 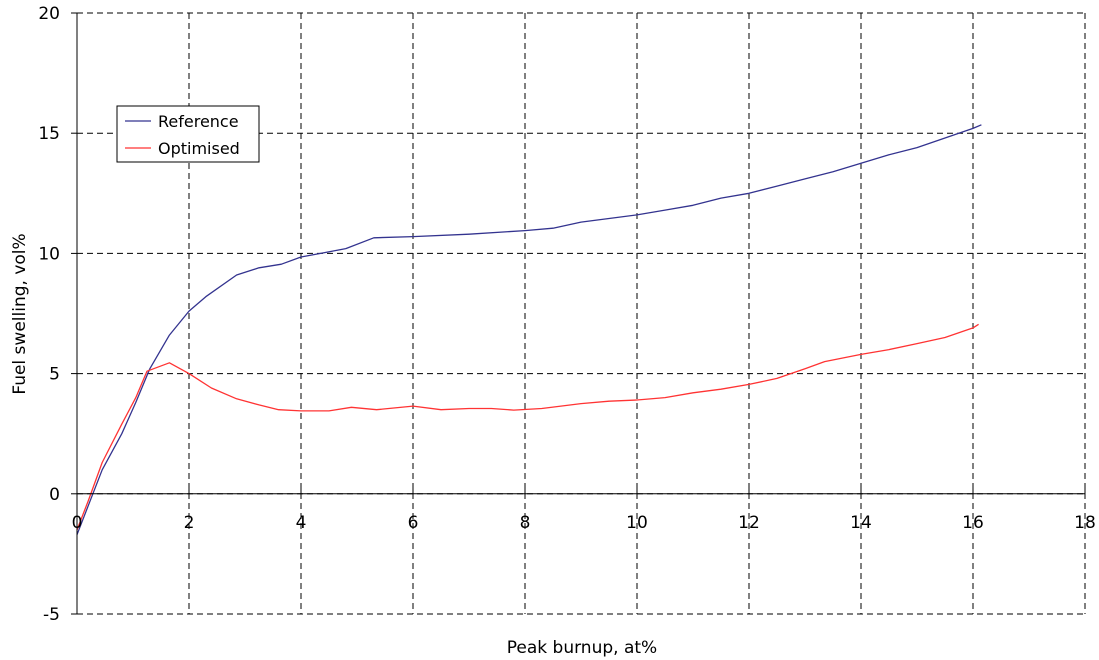 What do you see at coordinates (973, 523) in the screenshot?
I see `x-tick-label: 16` at bounding box center [973, 523].